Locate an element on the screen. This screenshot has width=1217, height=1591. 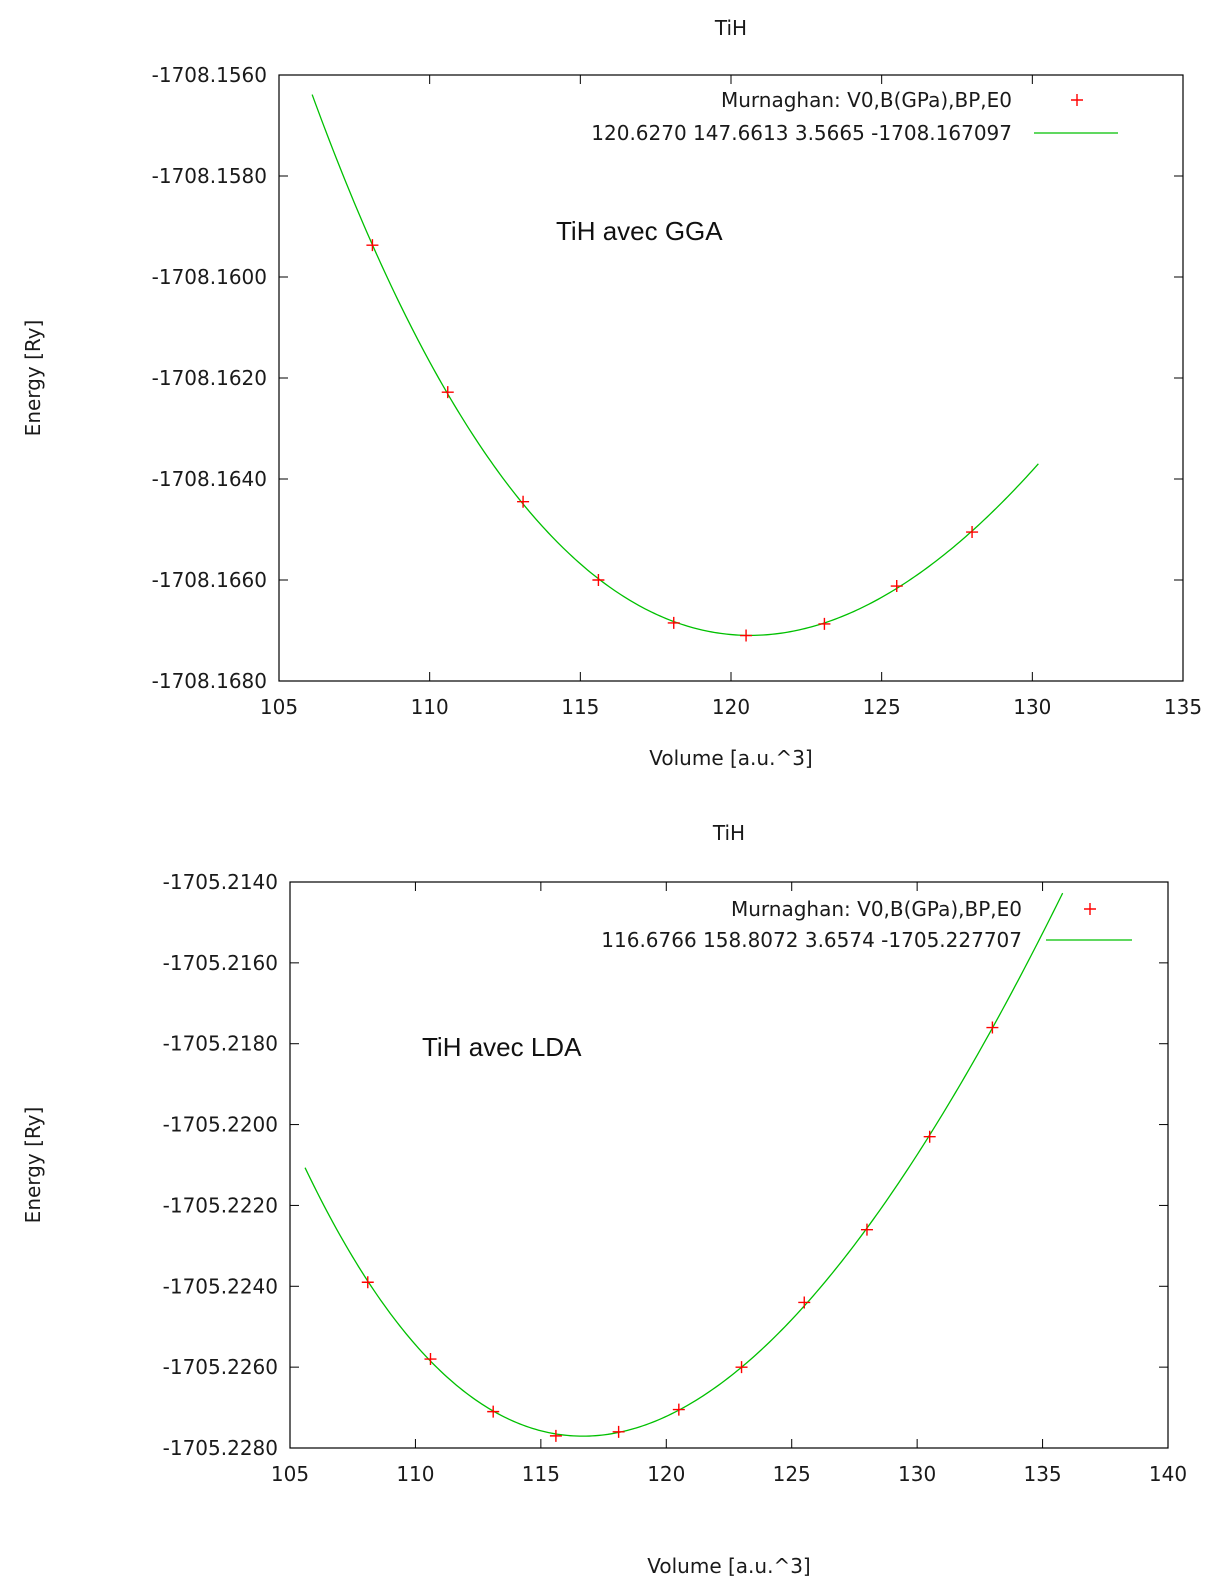
legend-label-fit: 116.6766 158.8072 3.6574 -1705.227707 is located at coordinates (811, 940).